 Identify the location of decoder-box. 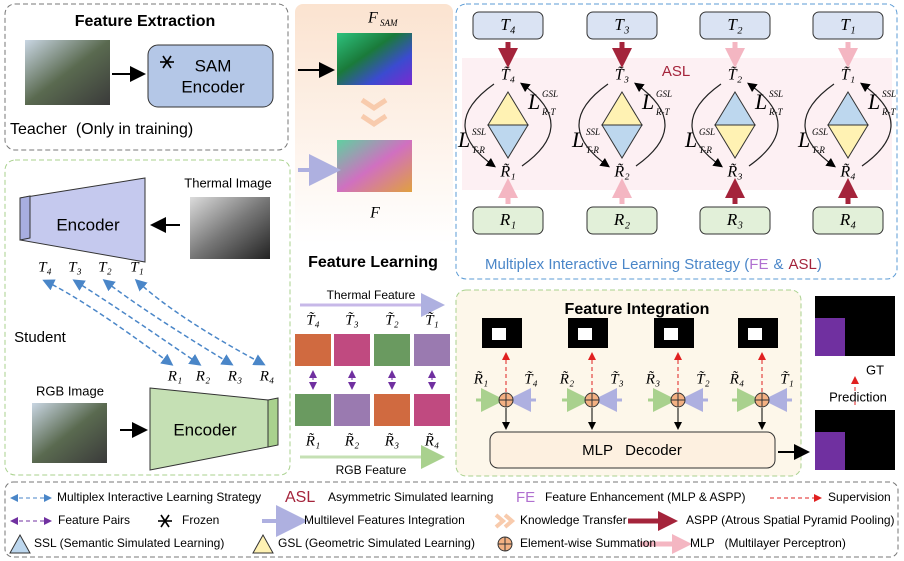
(632, 450).